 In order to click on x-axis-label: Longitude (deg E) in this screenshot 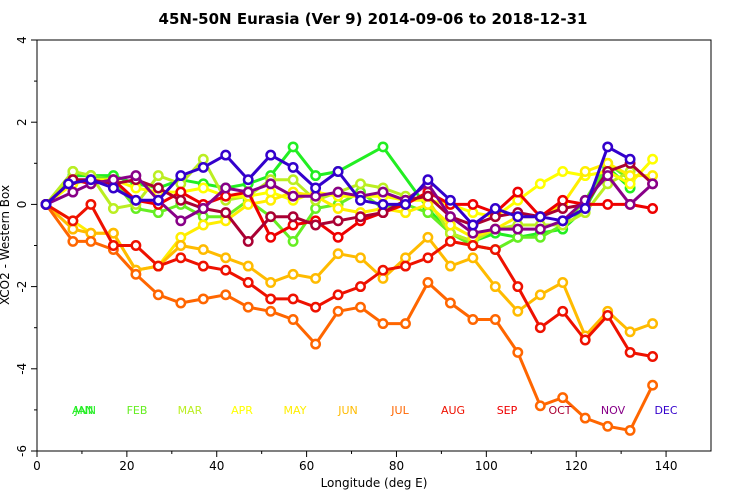, I will do `click(374, 483)`.